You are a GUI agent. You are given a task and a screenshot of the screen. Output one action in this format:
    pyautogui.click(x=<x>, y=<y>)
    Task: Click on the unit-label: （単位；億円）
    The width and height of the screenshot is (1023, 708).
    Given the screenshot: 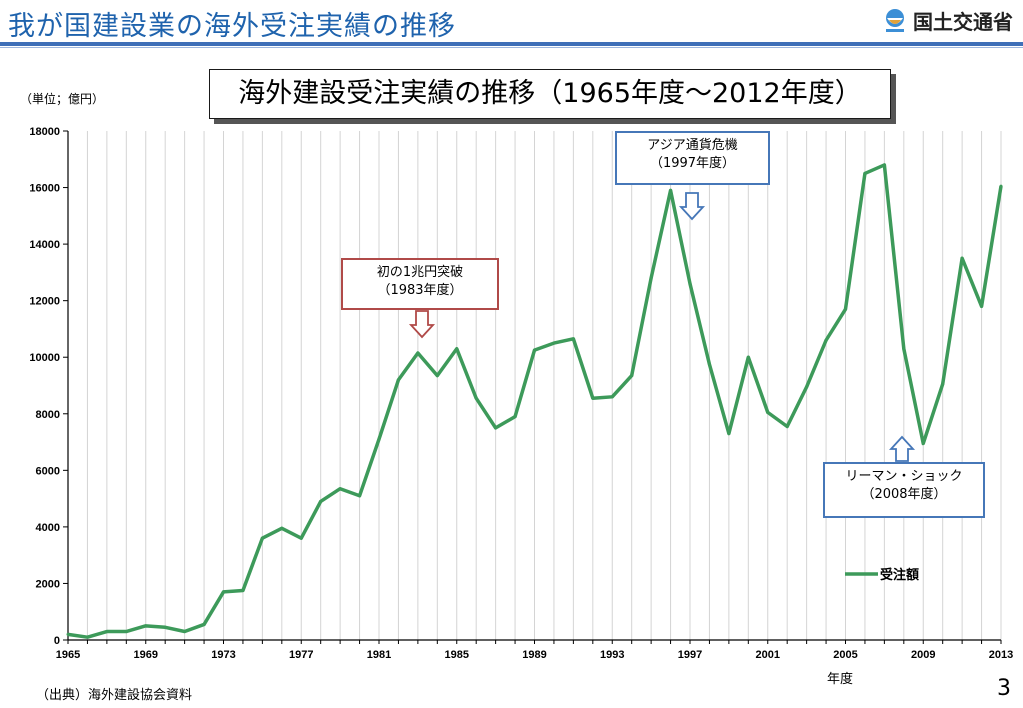 What is the action you would take?
    pyautogui.click(x=62, y=99)
    